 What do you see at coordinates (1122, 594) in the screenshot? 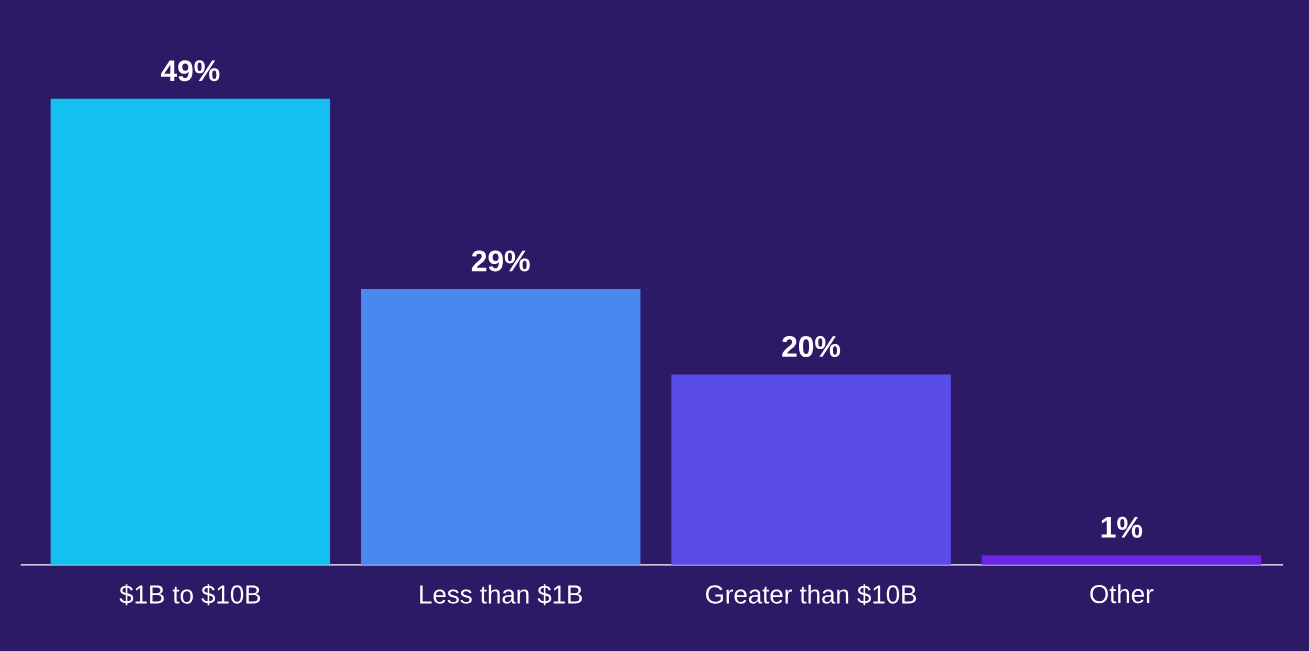
I see `x-tick-label: Other` at bounding box center [1122, 594].